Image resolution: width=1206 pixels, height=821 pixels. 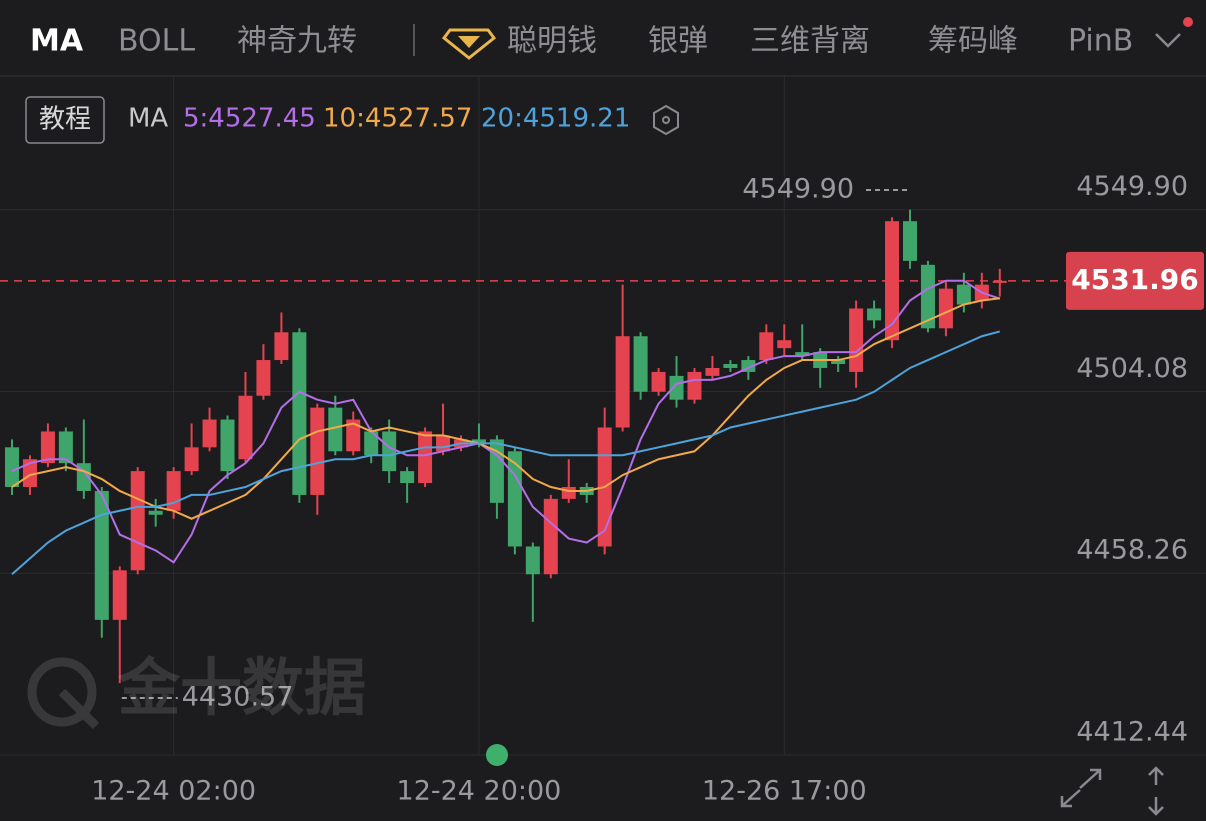 What do you see at coordinates (1100, 41) in the screenshot?
I see `tab: PinB` at bounding box center [1100, 41].